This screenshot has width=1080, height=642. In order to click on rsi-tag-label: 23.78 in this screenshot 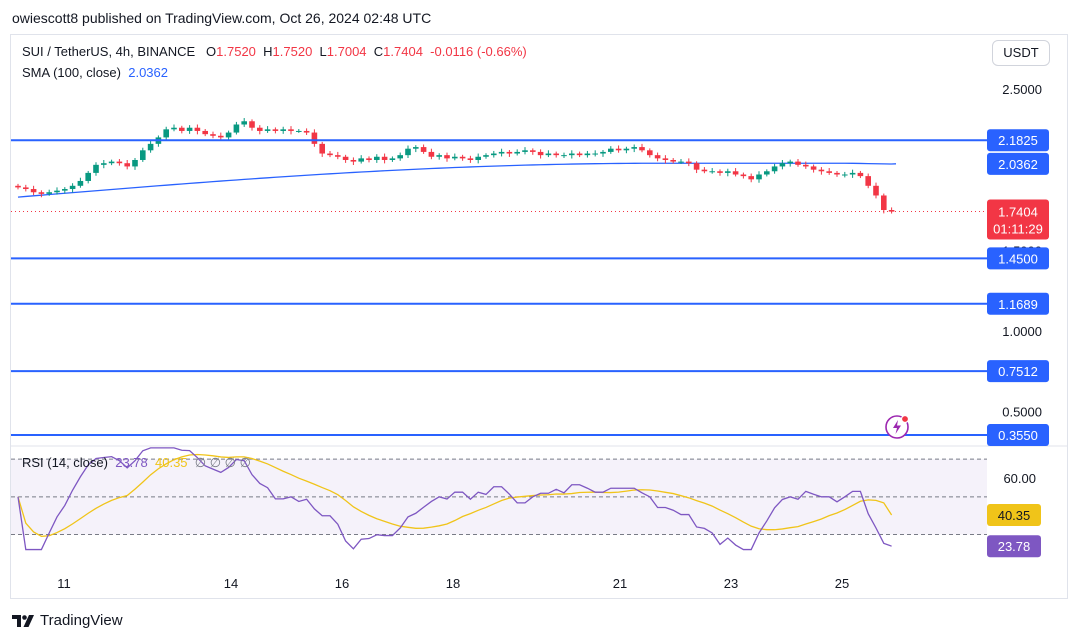, I will do `click(1014, 546)`.